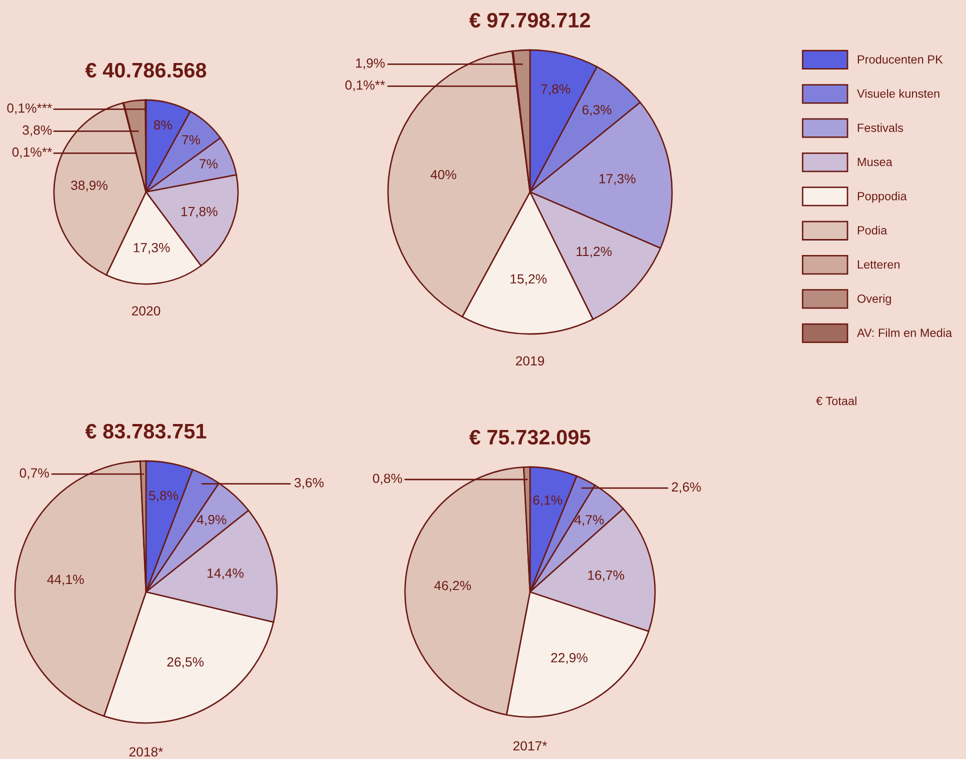 The height and width of the screenshot is (759, 966). Describe the element at coordinates (686, 488) in the screenshot. I see `data-label: 2,6%` at that location.